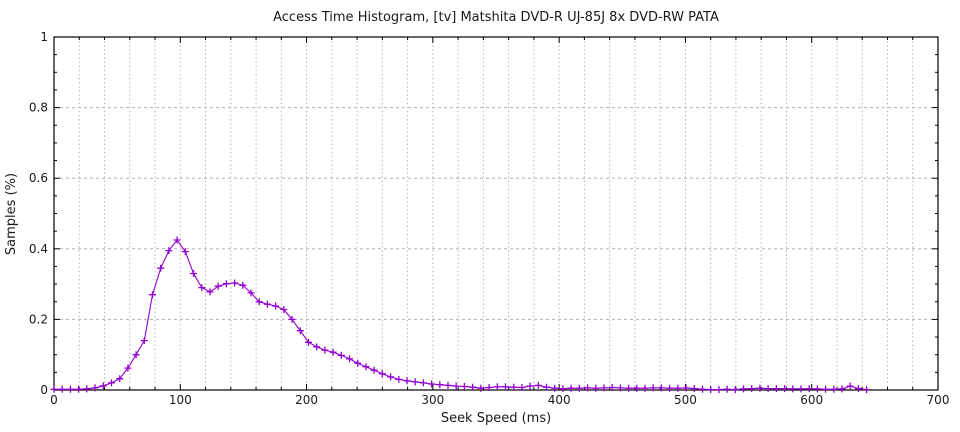 The height and width of the screenshot is (432, 960). What do you see at coordinates (38, 319) in the screenshot?
I see `y-tick-label: 0.2` at bounding box center [38, 319].